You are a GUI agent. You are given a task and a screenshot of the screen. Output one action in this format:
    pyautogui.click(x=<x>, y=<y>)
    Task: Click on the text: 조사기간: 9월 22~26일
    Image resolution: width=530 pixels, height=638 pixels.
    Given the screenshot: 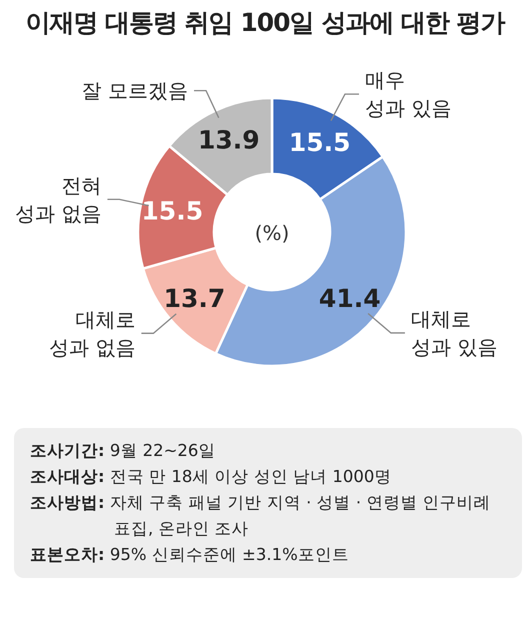 What is the action you would take?
    pyautogui.click(x=123, y=451)
    